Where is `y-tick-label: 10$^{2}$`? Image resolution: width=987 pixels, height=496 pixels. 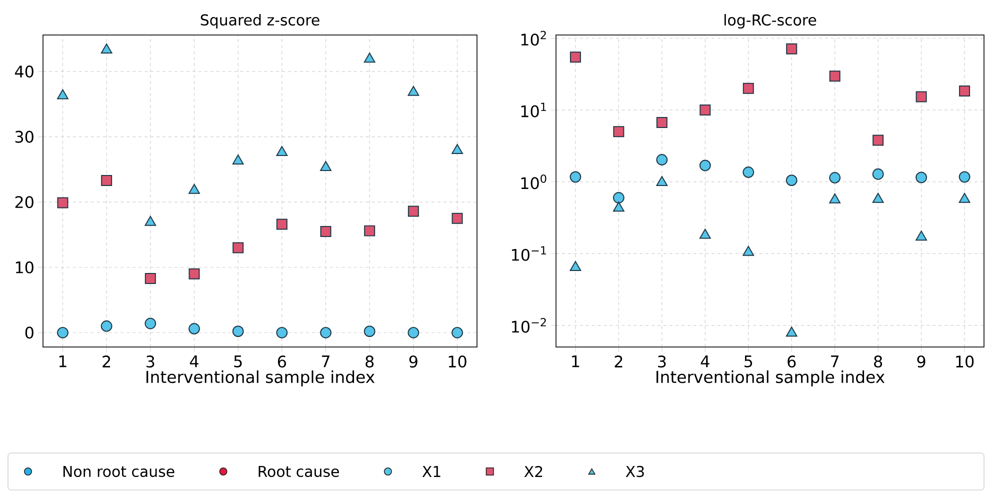
y-tick-label: 10$^{2}$ is located at coordinates (533, 38).